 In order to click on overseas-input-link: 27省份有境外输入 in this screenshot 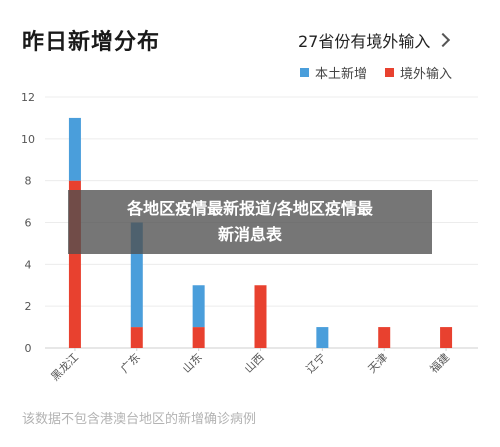, I will do `click(374, 40)`.